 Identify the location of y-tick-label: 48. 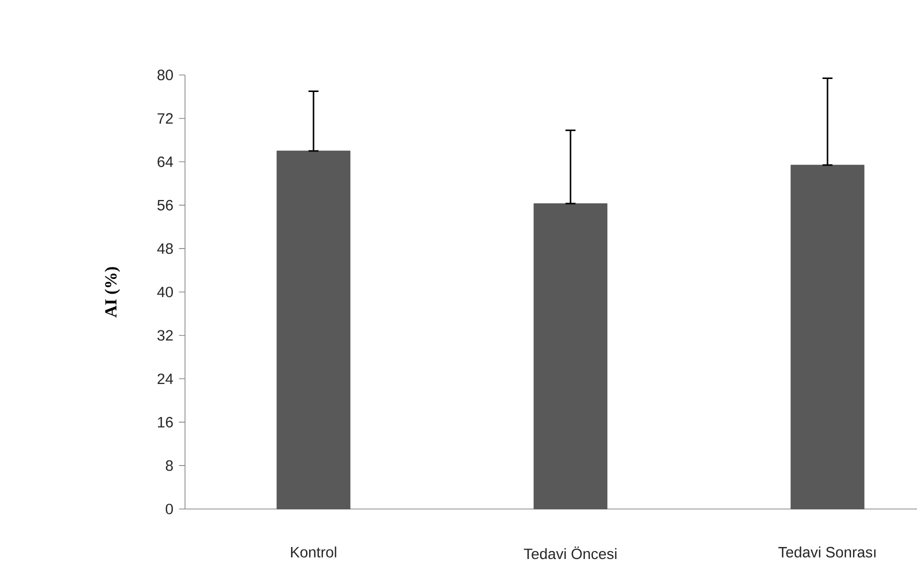
(165, 248).